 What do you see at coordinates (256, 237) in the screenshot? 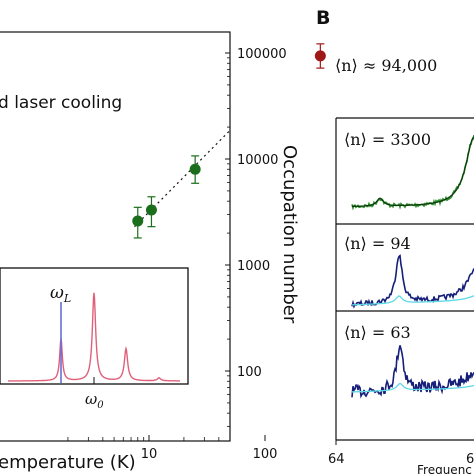
I see `y-axis-ticks: 100 1000 10000 100000` at bounding box center [256, 237].